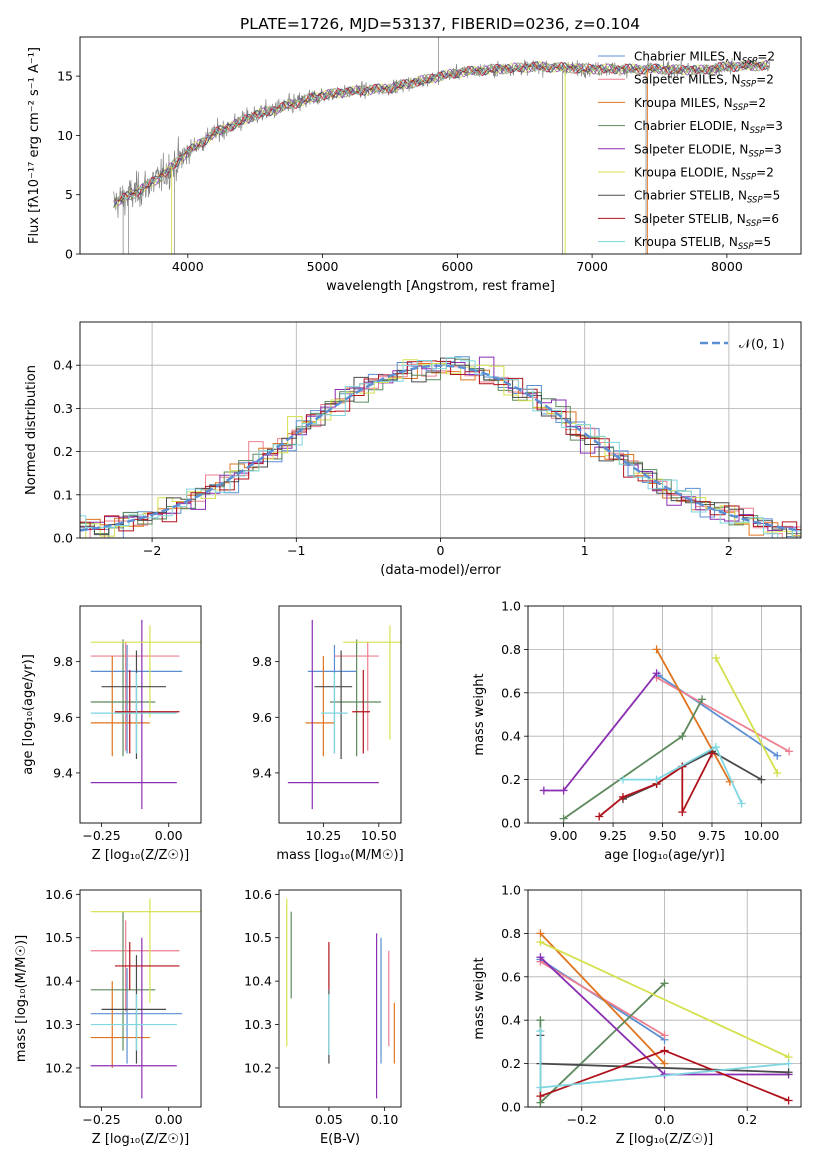 The height and width of the screenshot is (1170, 819). I want to click on legend-entry-label: Kroupa ELODIE, NSSP=2, so click(704, 174).